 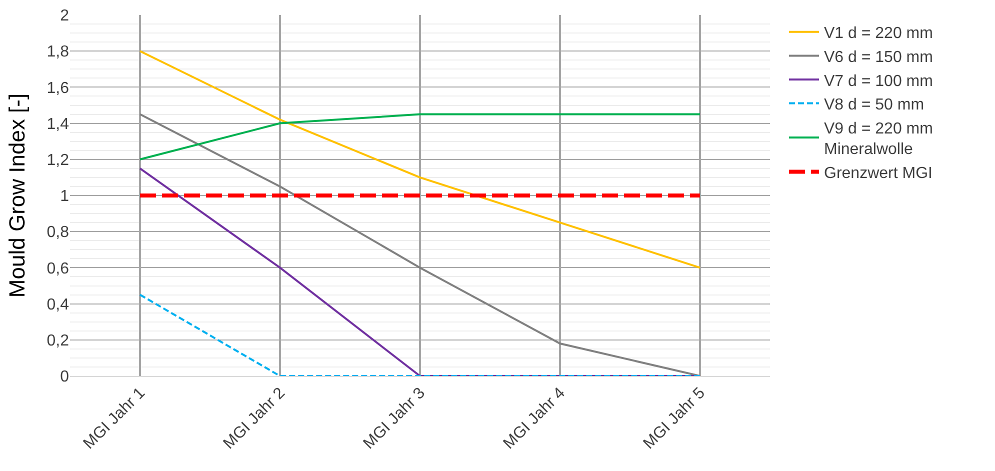 I want to click on y-tick-label: 0,4, so click(x=58, y=305).